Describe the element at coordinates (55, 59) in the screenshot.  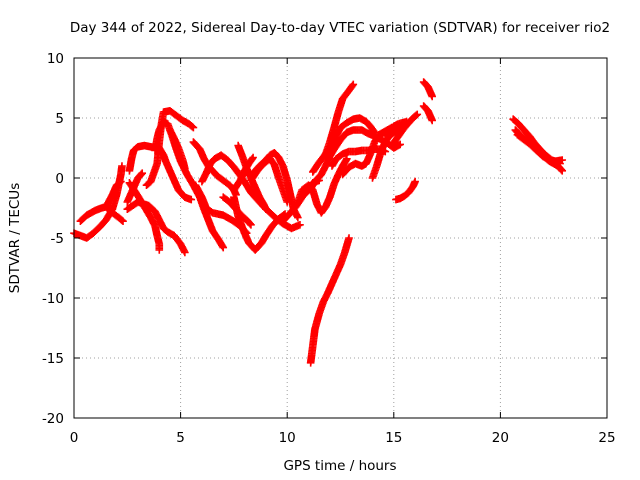
I see `y-tick-label: 10` at that location.